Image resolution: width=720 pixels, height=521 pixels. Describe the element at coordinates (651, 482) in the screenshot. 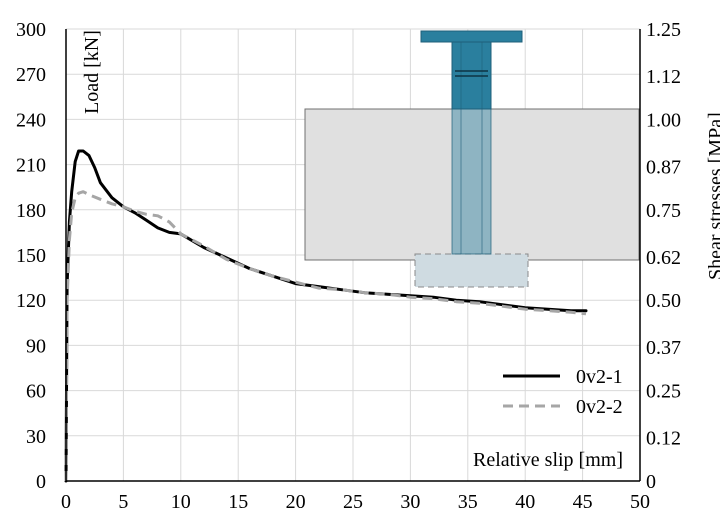

I see `y2-tick-label: 0` at that location.